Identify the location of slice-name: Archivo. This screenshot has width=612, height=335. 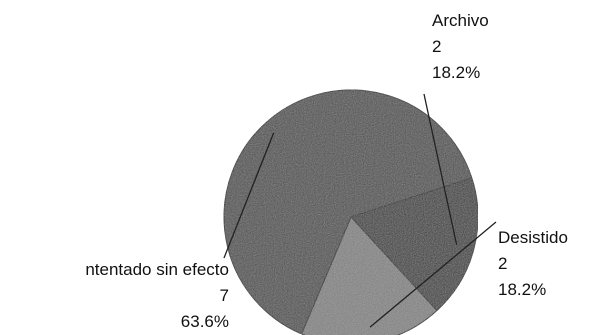
(460, 20).